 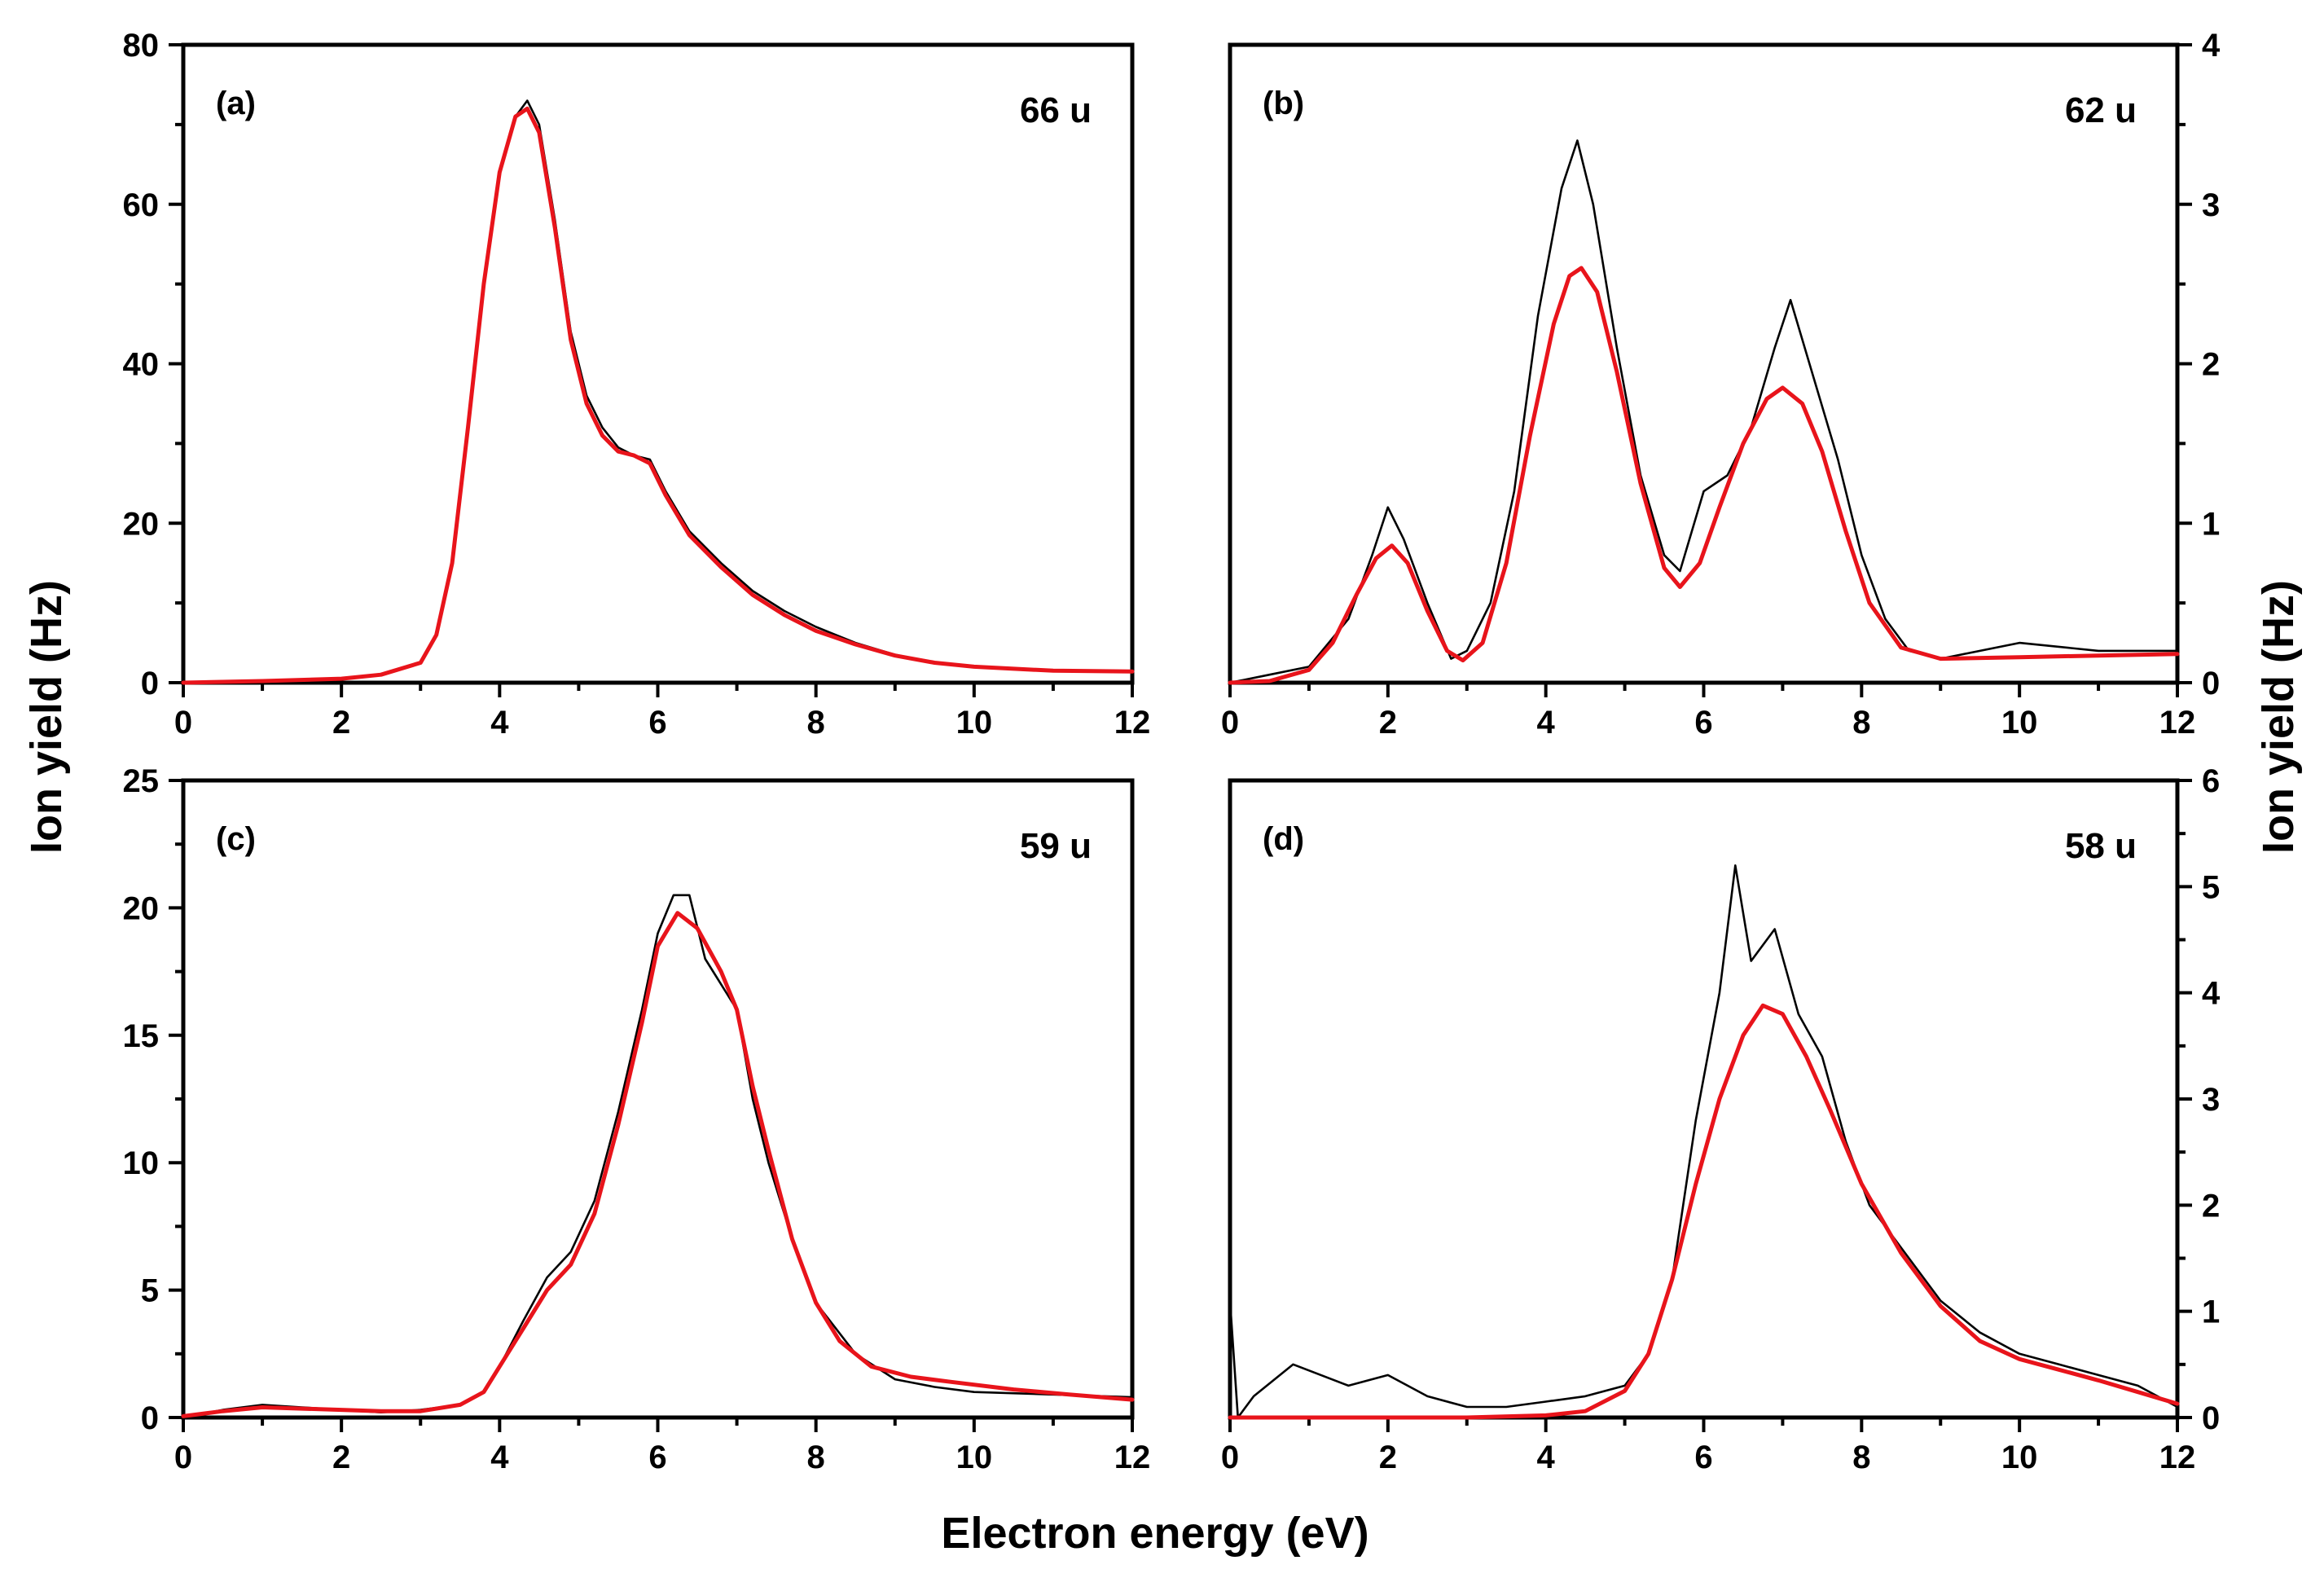 What do you see at coordinates (1056, 110) in the screenshot?
I see `mass-label: 66 u` at bounding box center [1056, 110].